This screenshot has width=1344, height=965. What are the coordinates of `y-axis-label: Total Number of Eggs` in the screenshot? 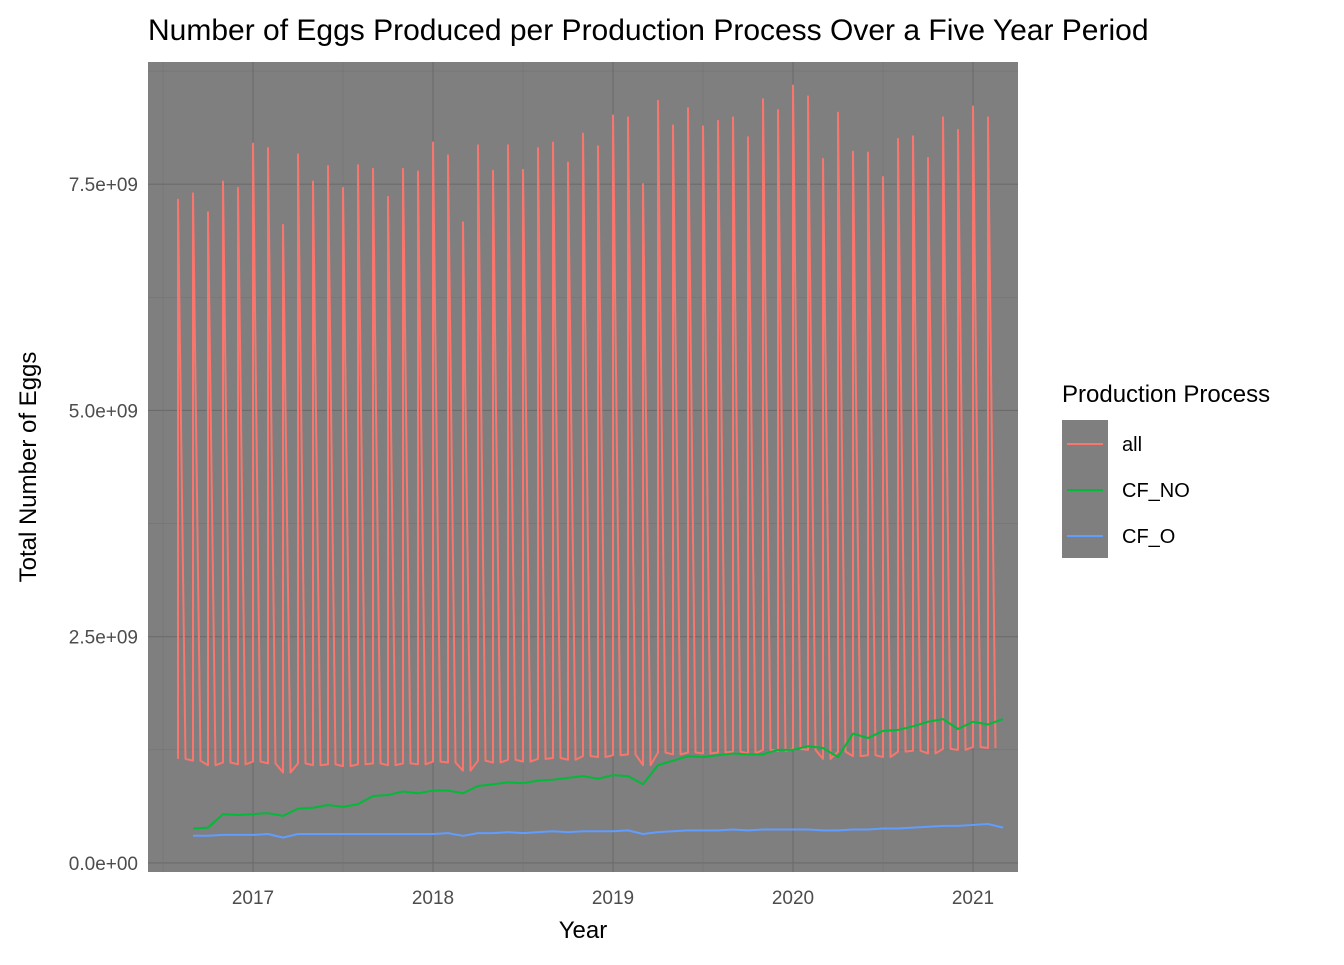 It's located at (28, 467).